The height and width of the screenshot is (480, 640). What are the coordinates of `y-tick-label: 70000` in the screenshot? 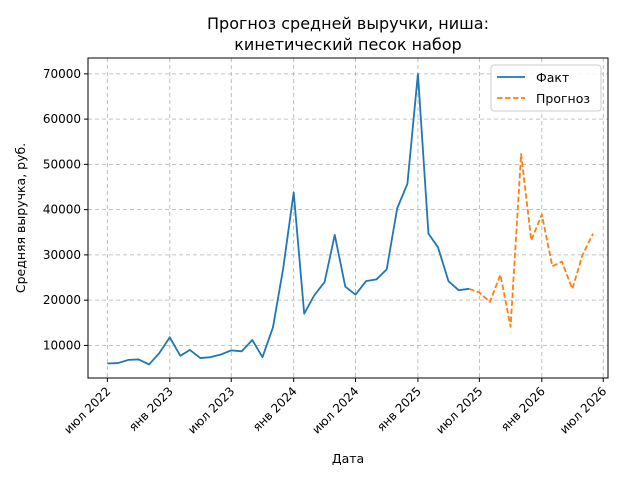 It's located at (62, 74).